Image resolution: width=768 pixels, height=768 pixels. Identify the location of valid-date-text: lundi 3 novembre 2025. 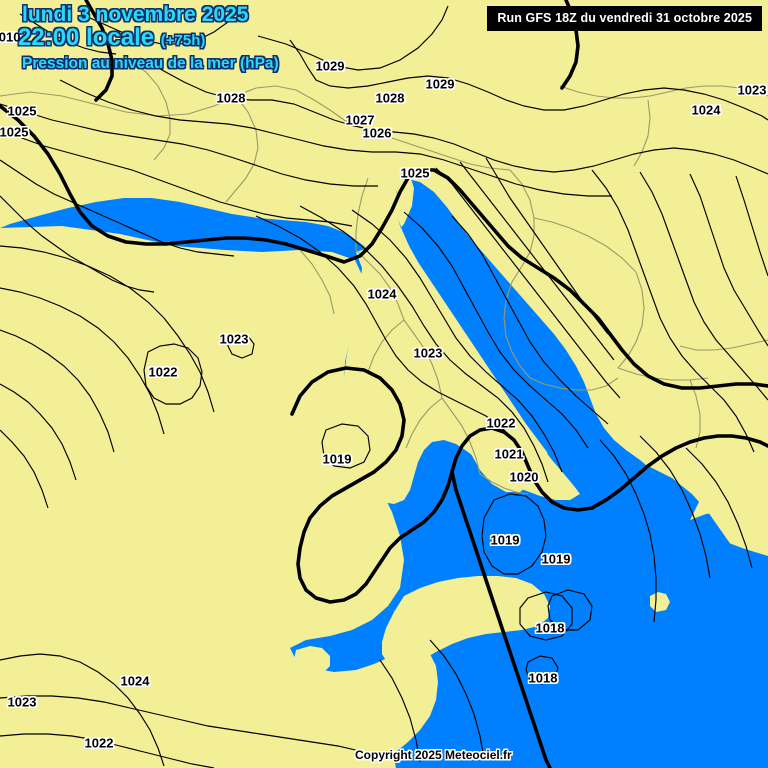
(135, 14).